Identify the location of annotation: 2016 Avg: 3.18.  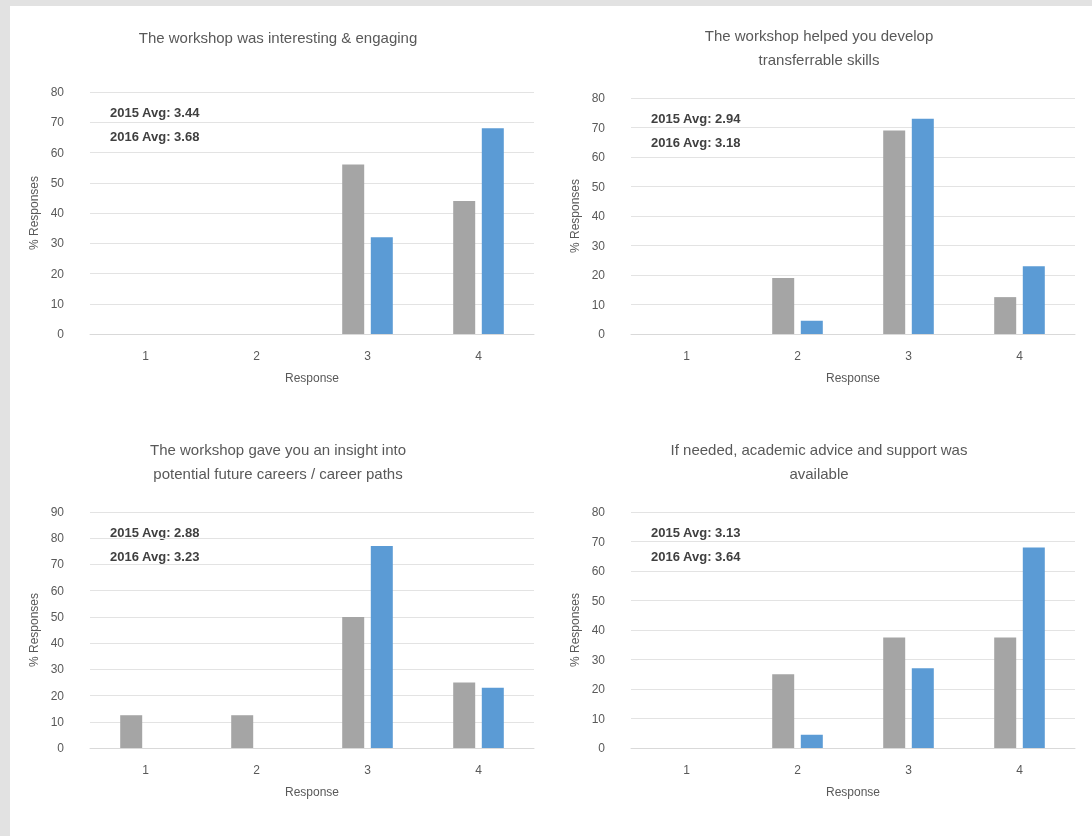
(696, 142).